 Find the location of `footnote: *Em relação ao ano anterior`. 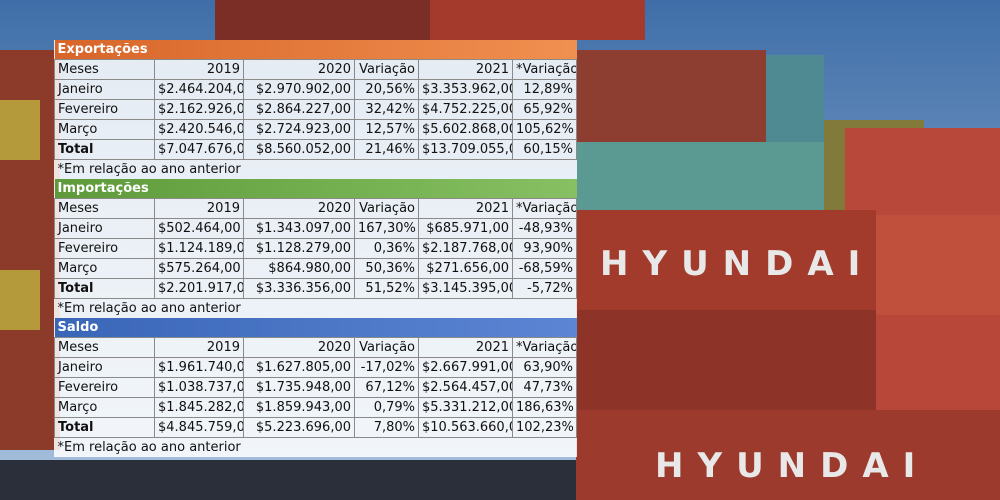

footnote: *Em relação ao ano anterior is located at coordinates (315, 447).